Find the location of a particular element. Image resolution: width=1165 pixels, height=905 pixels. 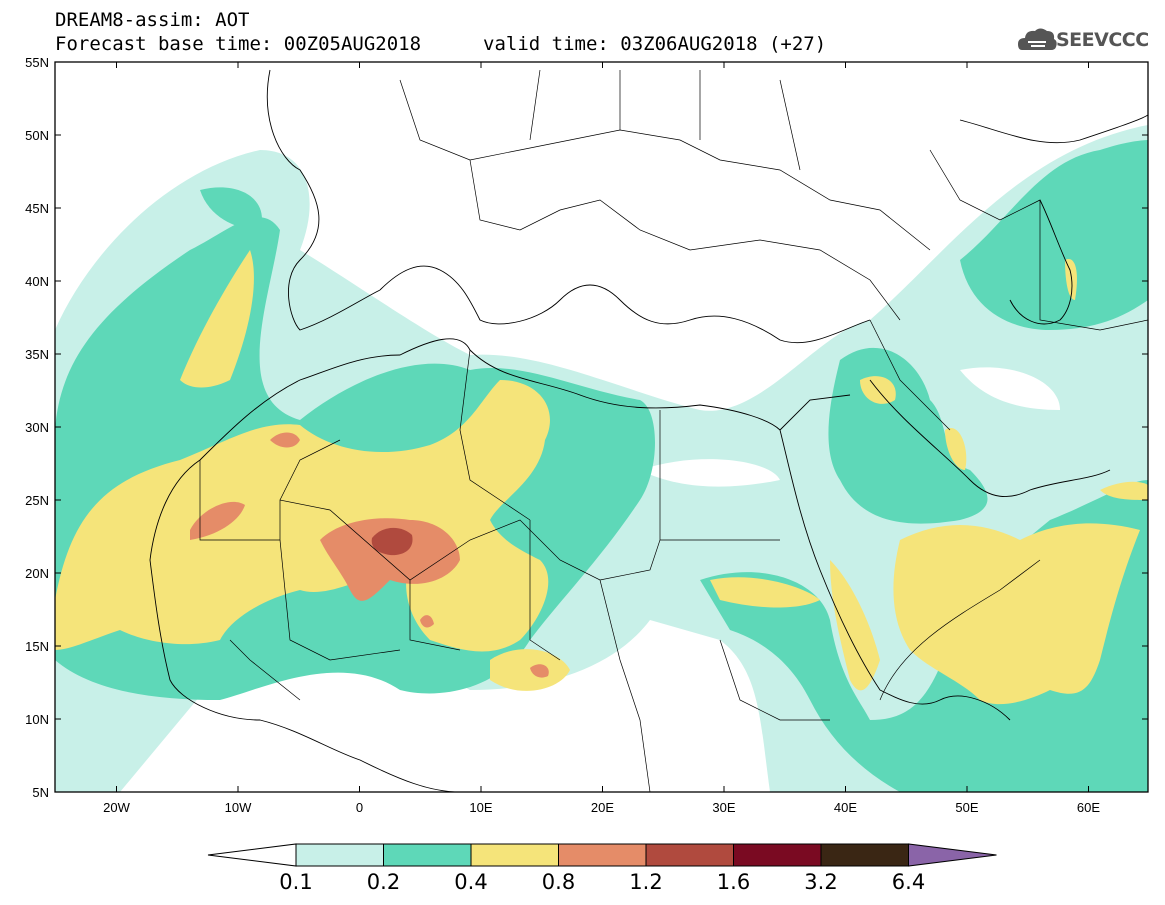

colorbar-label: 1.6 is located at coordinates (733, 882).